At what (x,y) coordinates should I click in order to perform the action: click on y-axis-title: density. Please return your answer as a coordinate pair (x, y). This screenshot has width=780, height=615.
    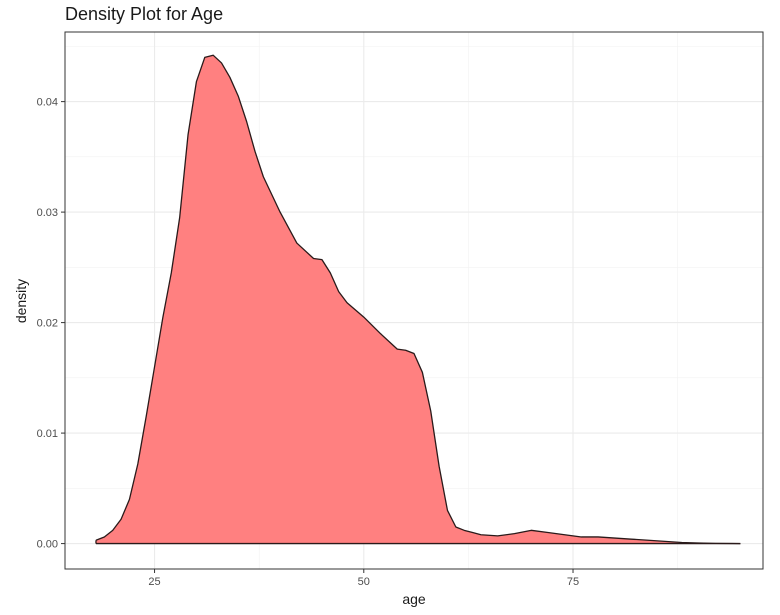
    Looking at the image, I should click on (21, 301).